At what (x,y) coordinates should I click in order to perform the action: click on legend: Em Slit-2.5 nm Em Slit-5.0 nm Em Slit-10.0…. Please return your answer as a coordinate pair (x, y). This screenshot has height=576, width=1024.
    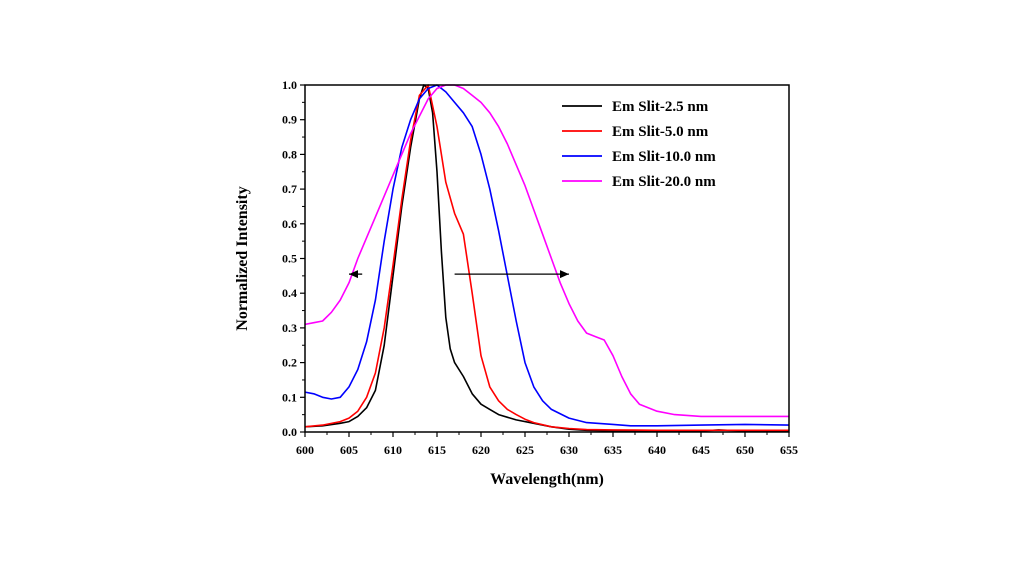
    Looking at the image, I should click on (639, 144).